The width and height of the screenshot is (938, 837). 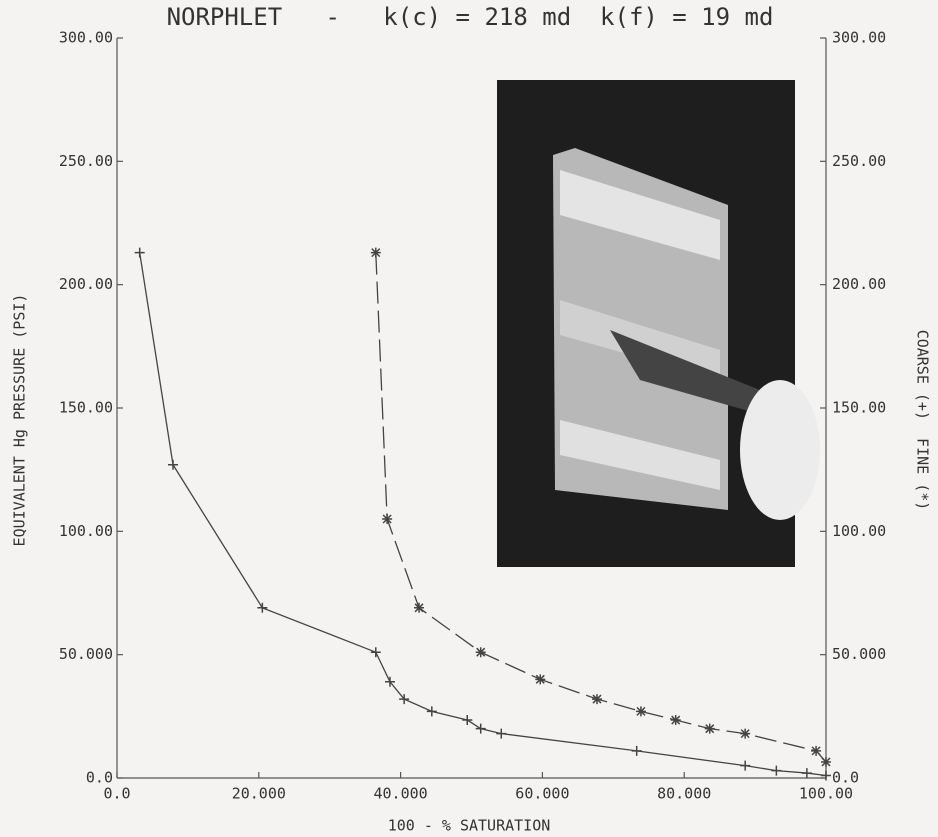 I want to click on y2-tick-label: 200.00, so click(x=859, y=284).